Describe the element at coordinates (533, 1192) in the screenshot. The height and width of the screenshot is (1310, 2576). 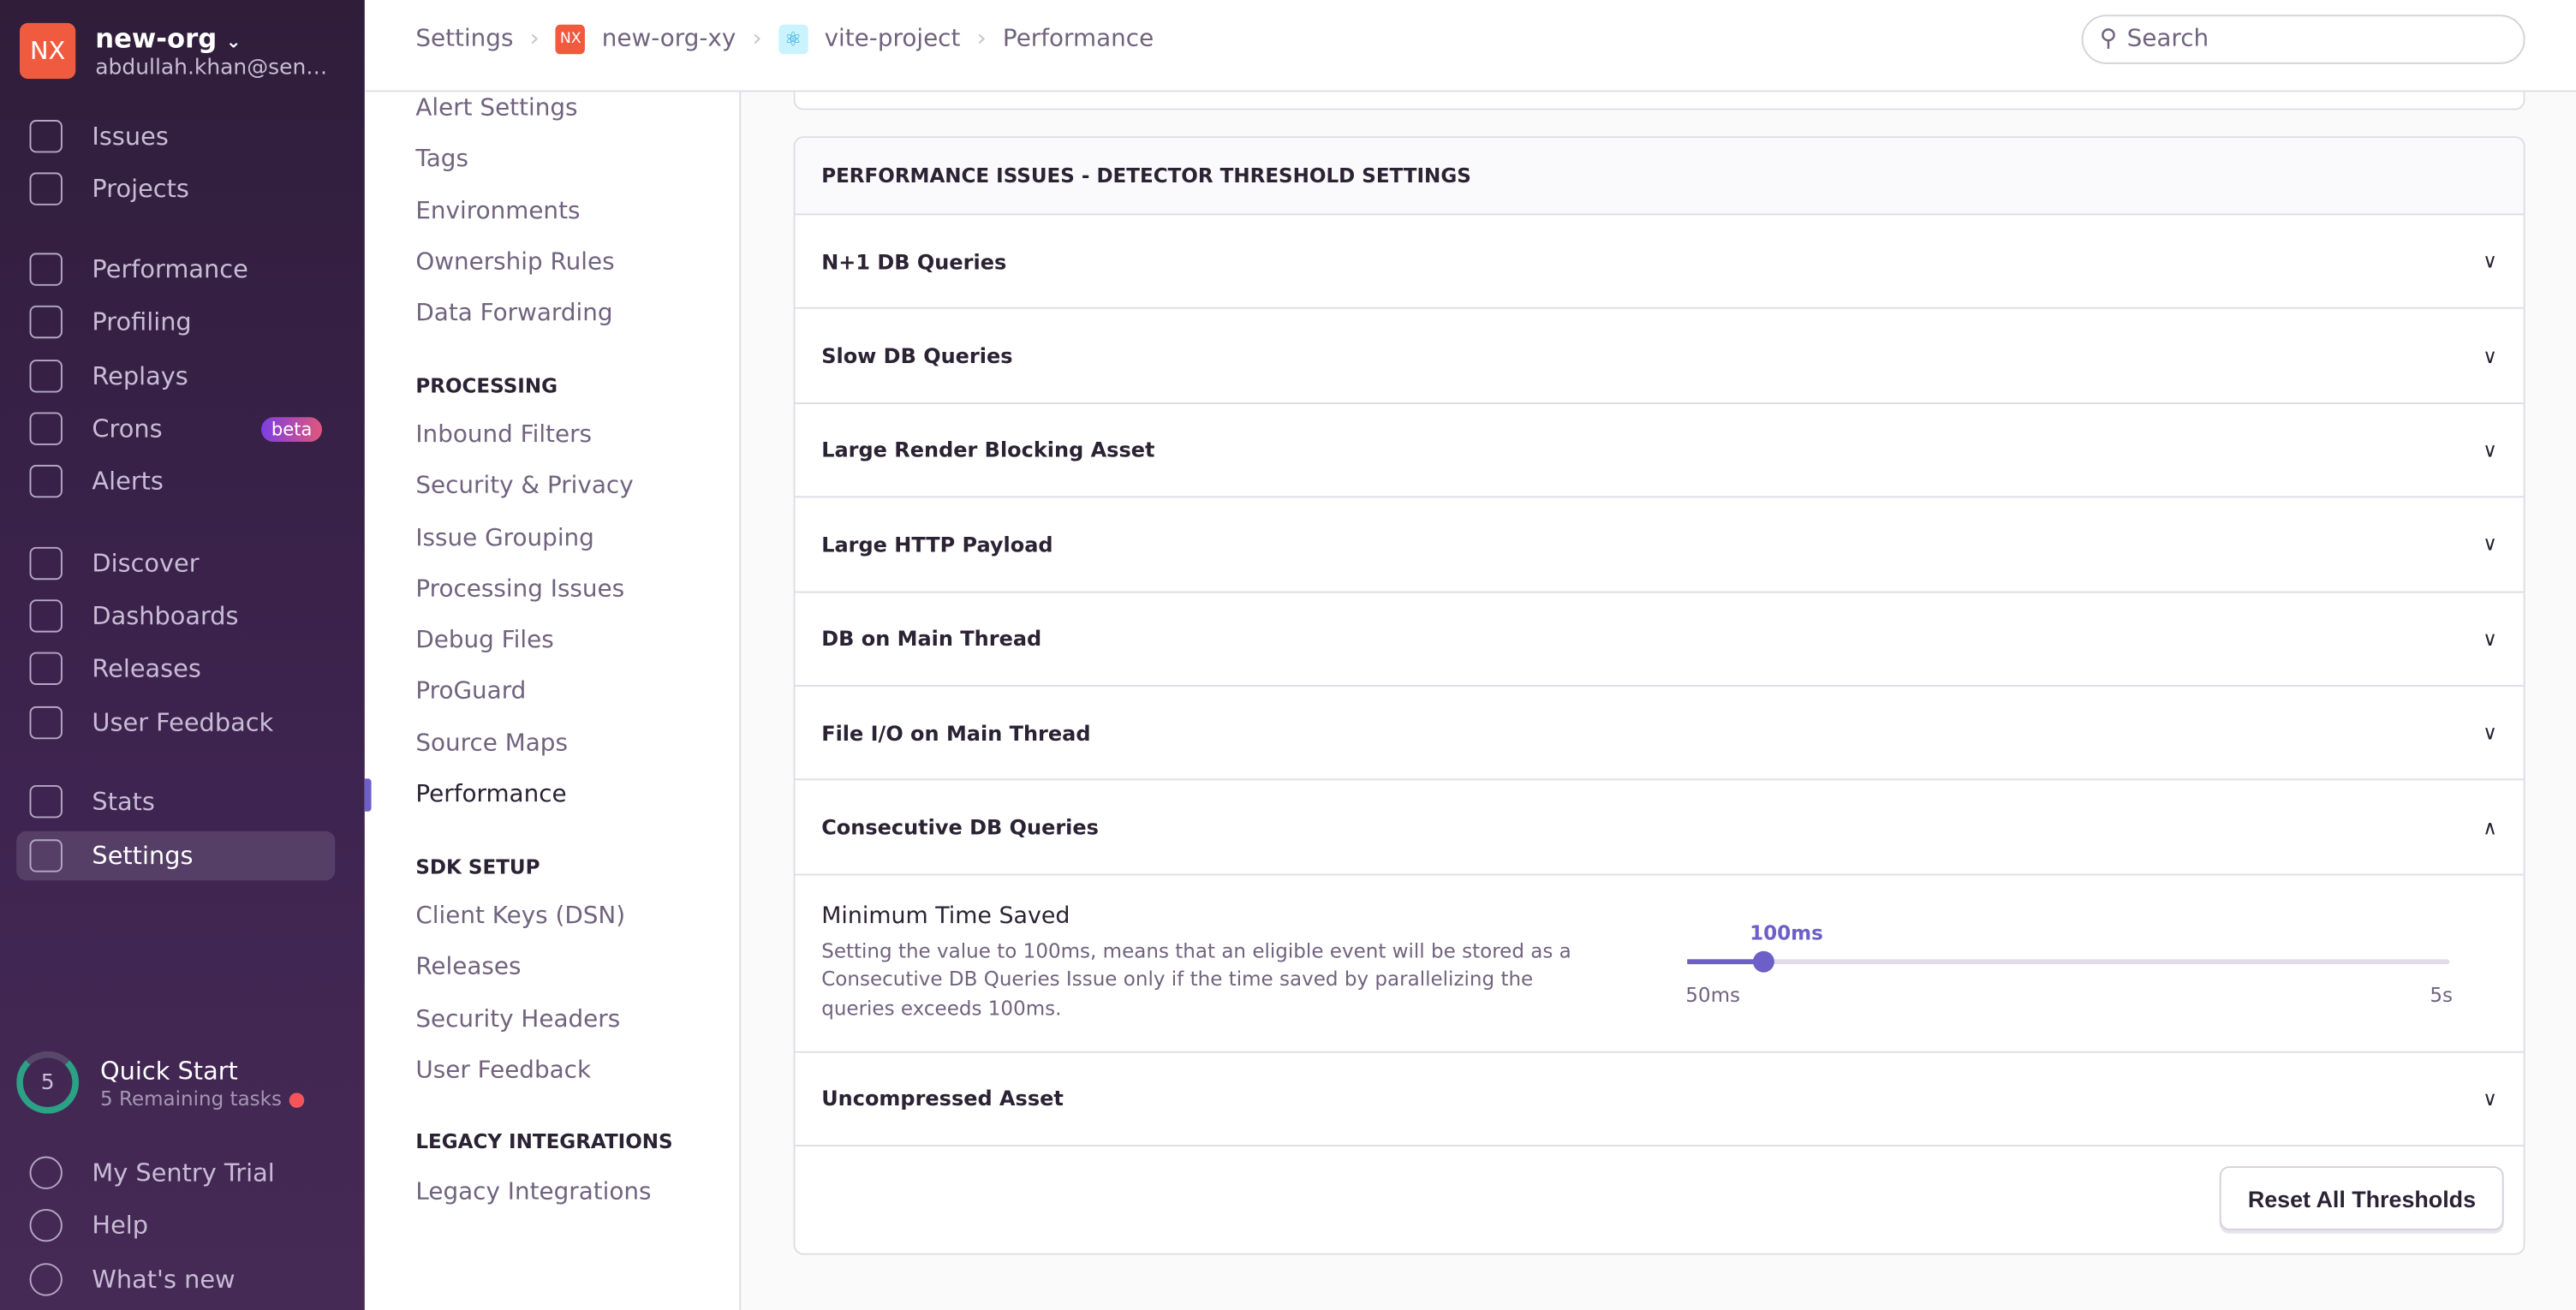
I see `settings-nav-item: Legacy Integrations` at that location.